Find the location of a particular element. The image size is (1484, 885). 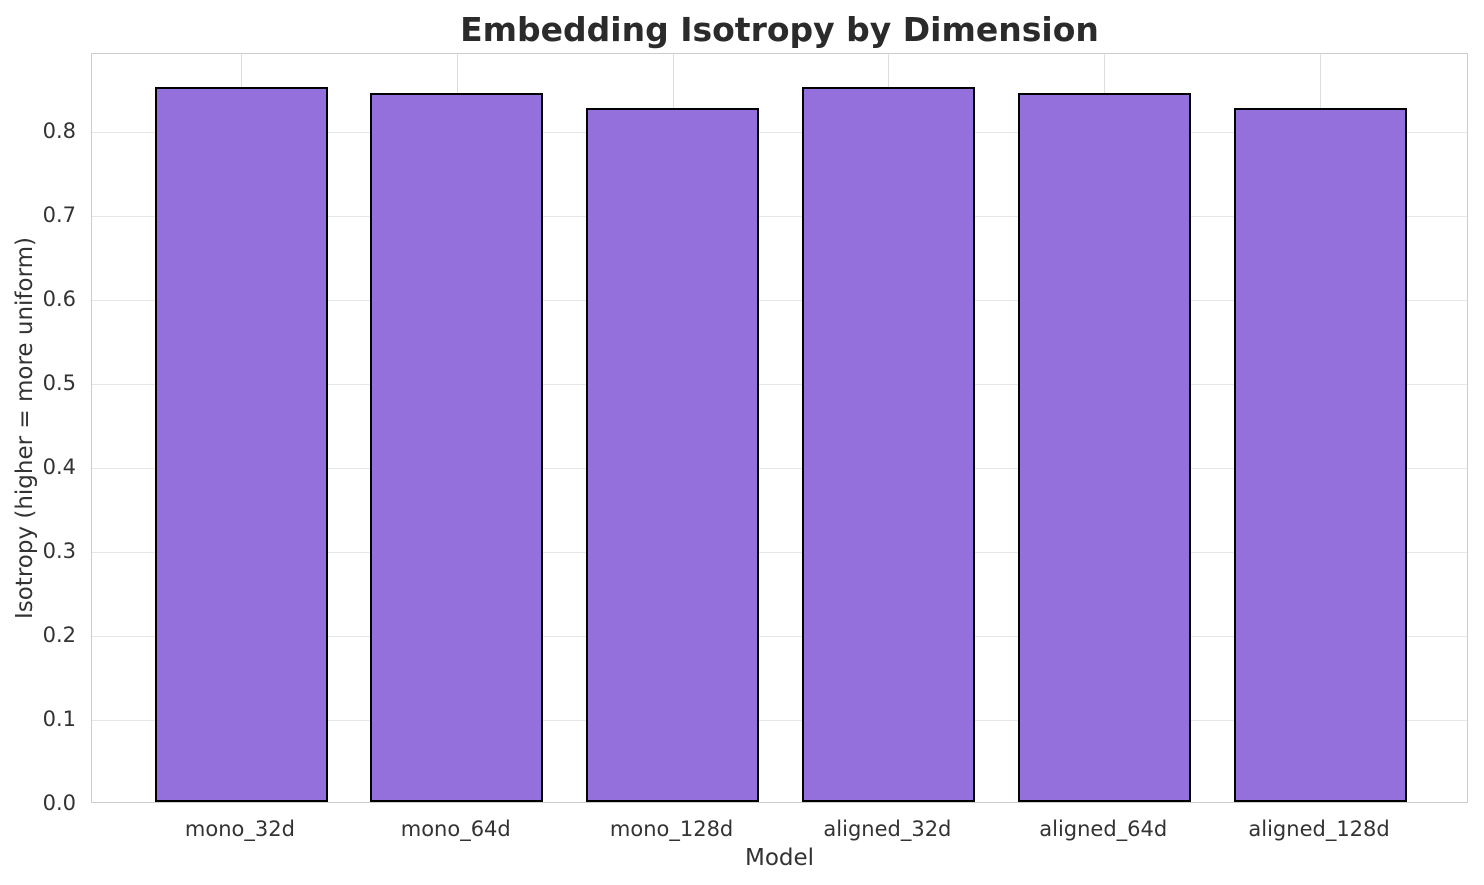

bar-aligned_64d is located at coordinates (1104, 447).